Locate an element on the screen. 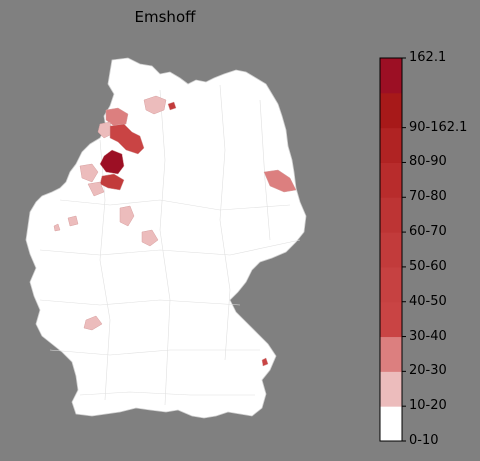  colorbar-frame is located at coordinates (391, 249).